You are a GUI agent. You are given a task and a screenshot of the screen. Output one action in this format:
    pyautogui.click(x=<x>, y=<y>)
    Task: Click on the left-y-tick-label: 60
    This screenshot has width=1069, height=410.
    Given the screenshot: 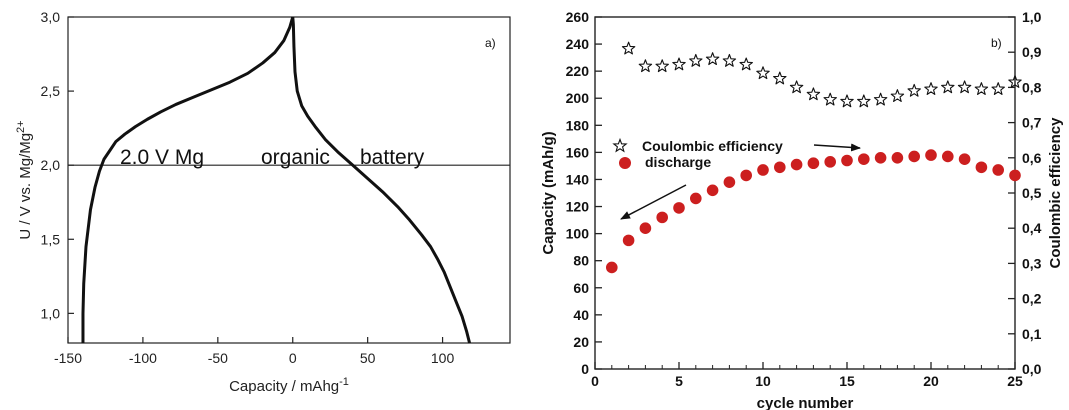 What is the action you would take?
    pyautogui.click(x=581, y=288)
    